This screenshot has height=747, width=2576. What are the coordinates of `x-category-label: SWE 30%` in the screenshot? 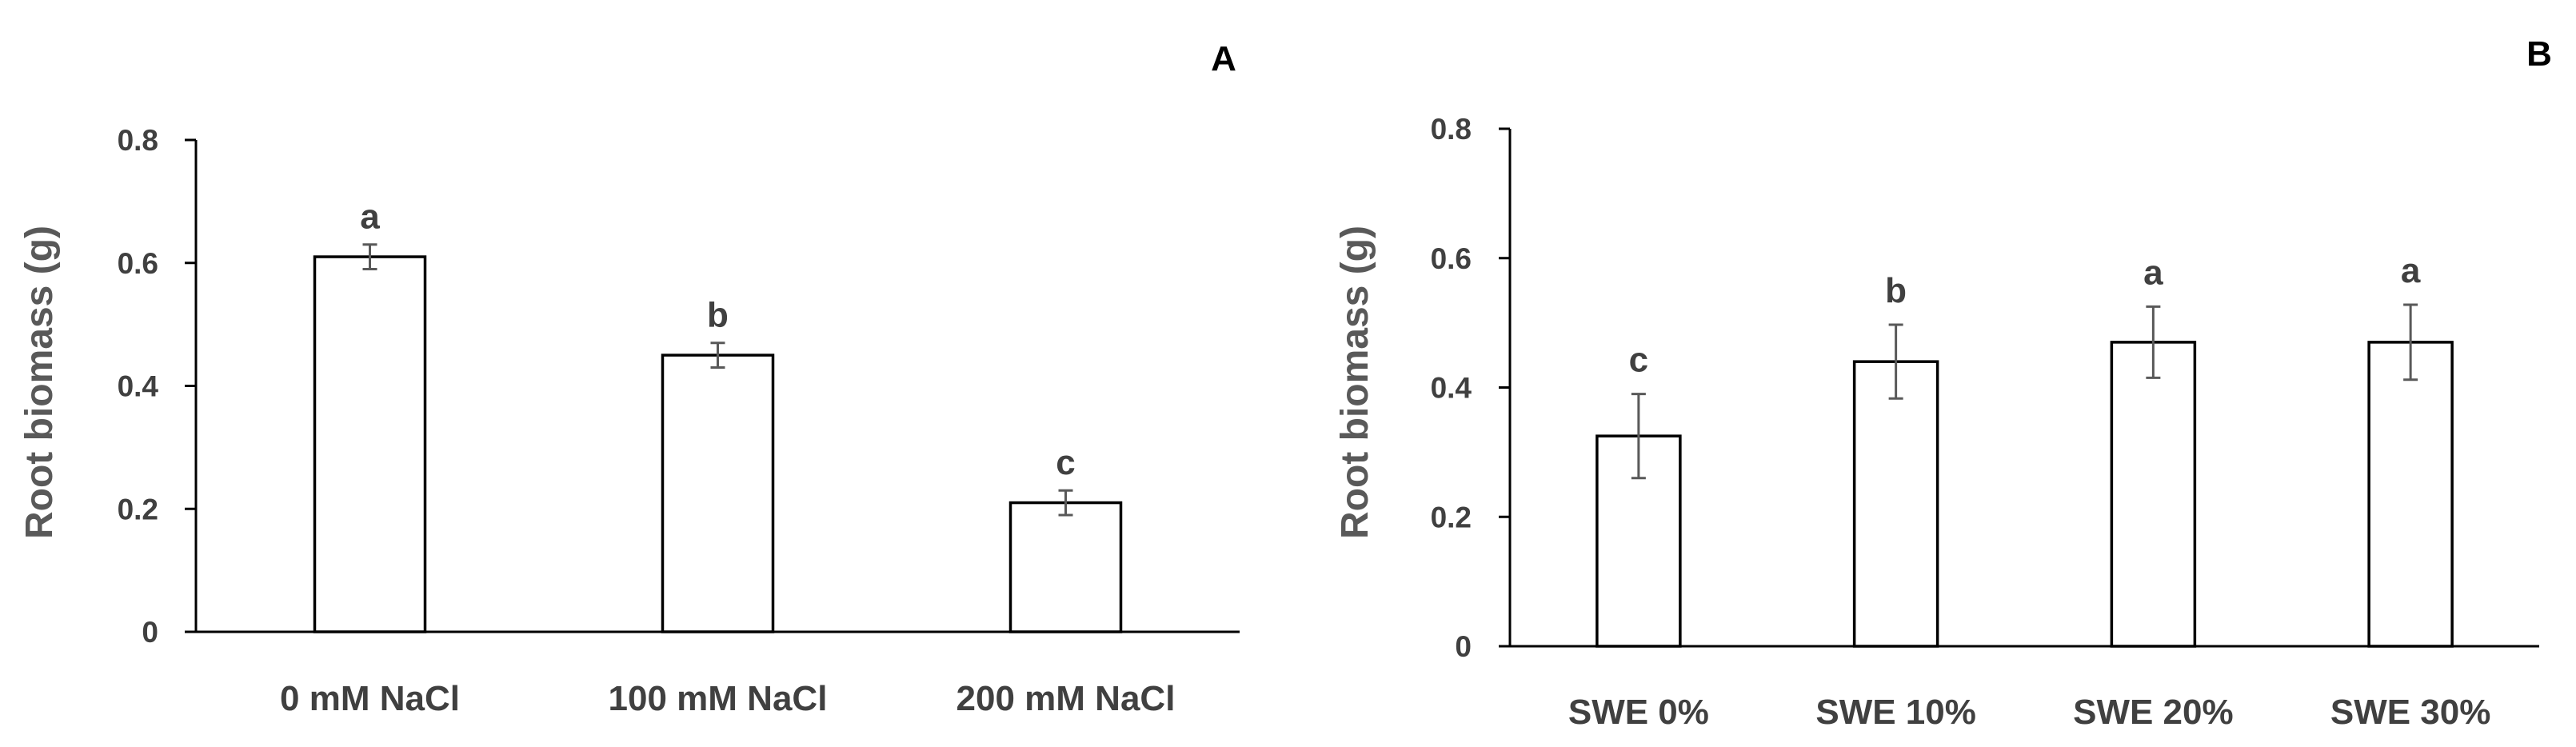 It's located at (2410, 713).